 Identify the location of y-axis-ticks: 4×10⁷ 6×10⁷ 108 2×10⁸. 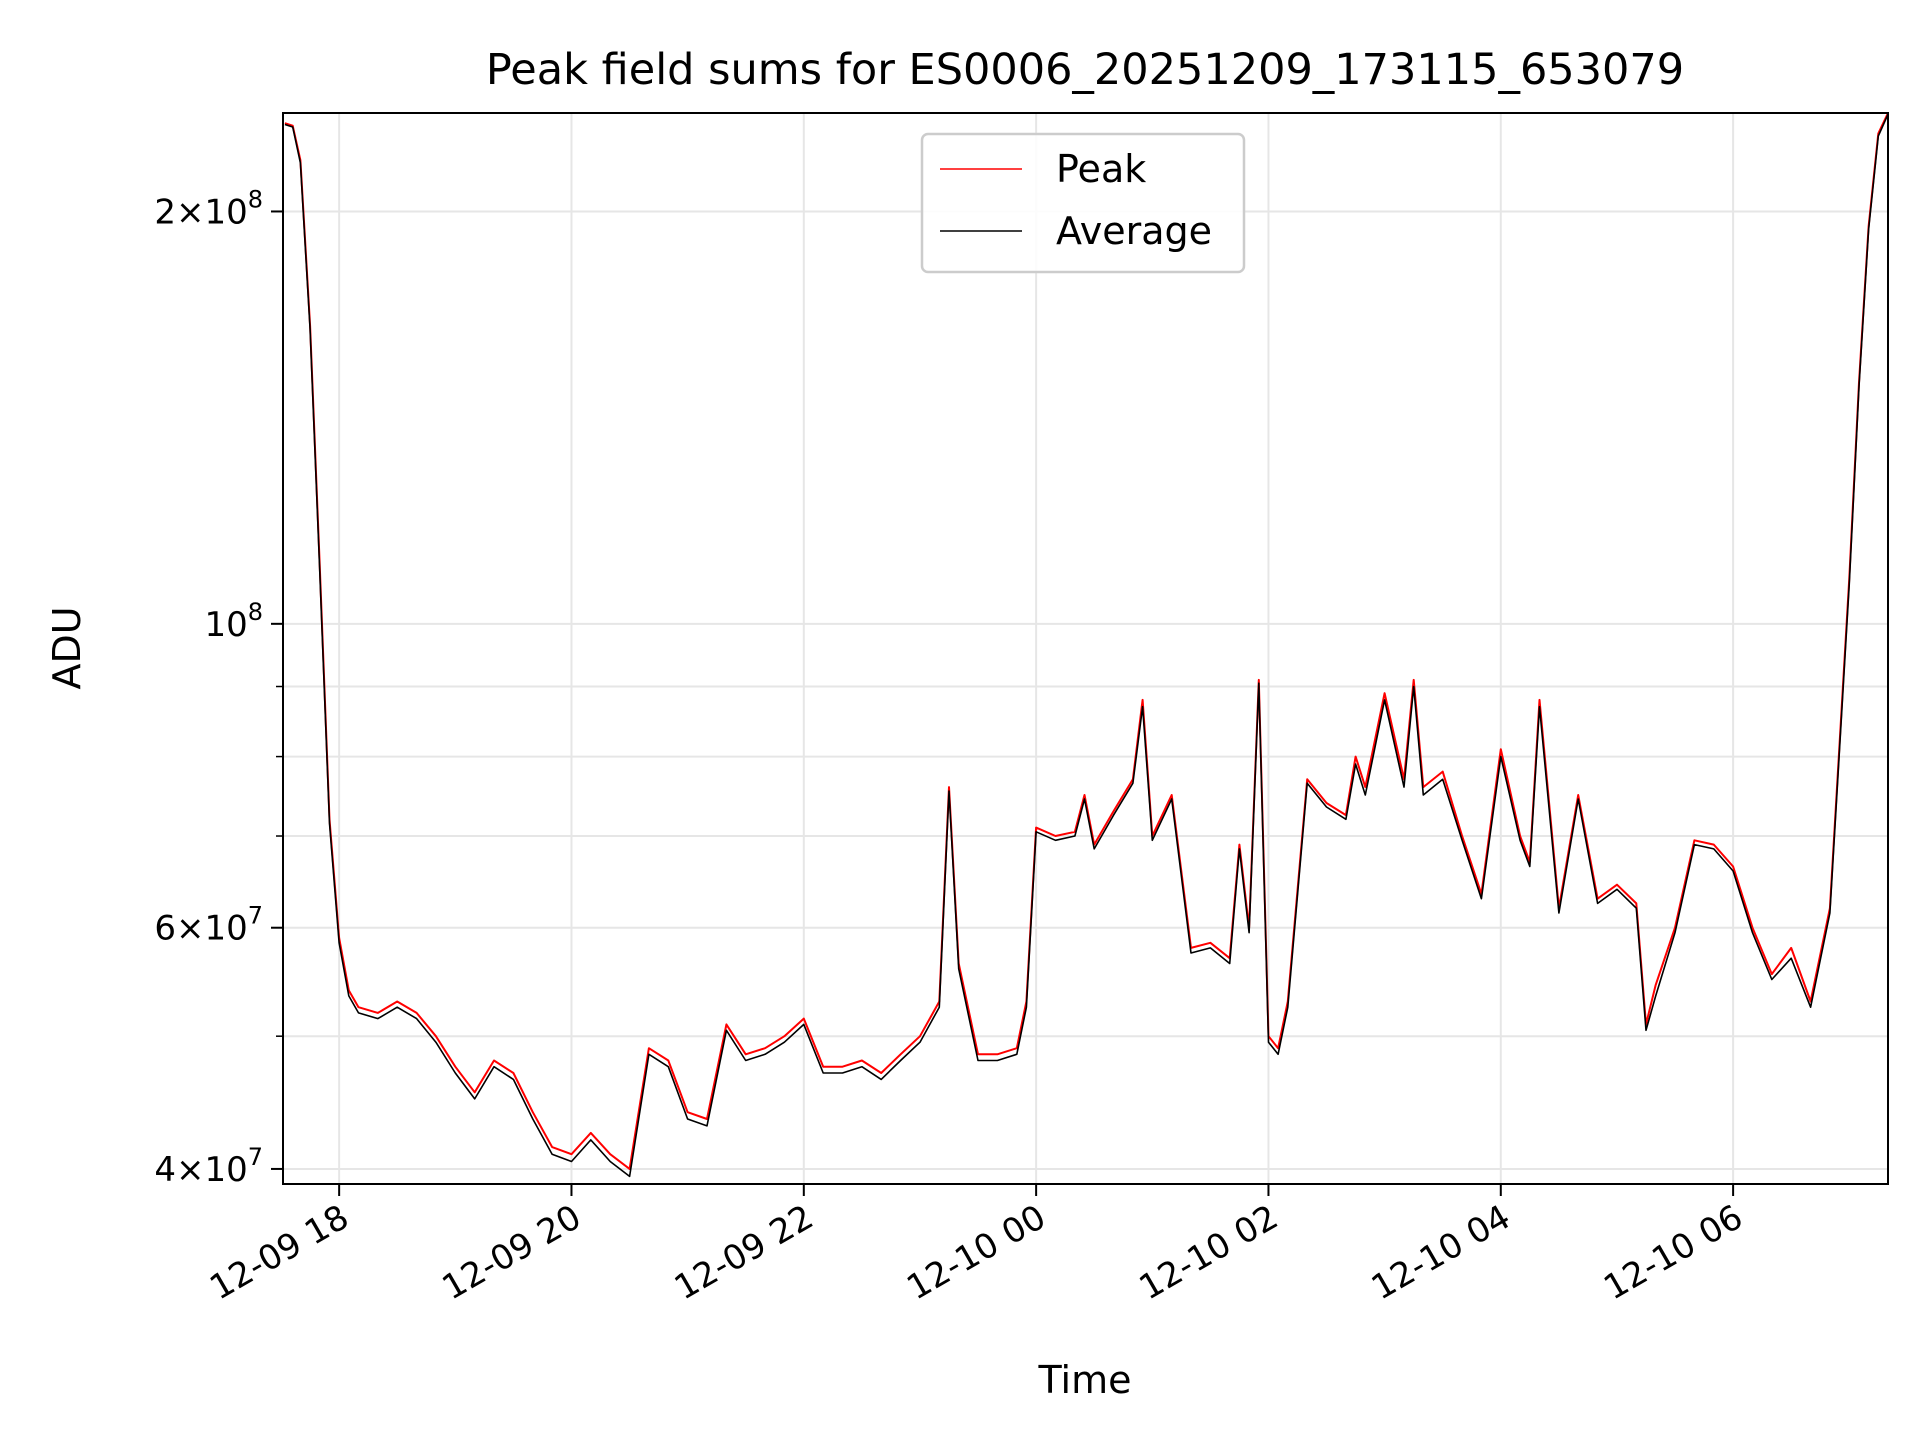
(218, 687).